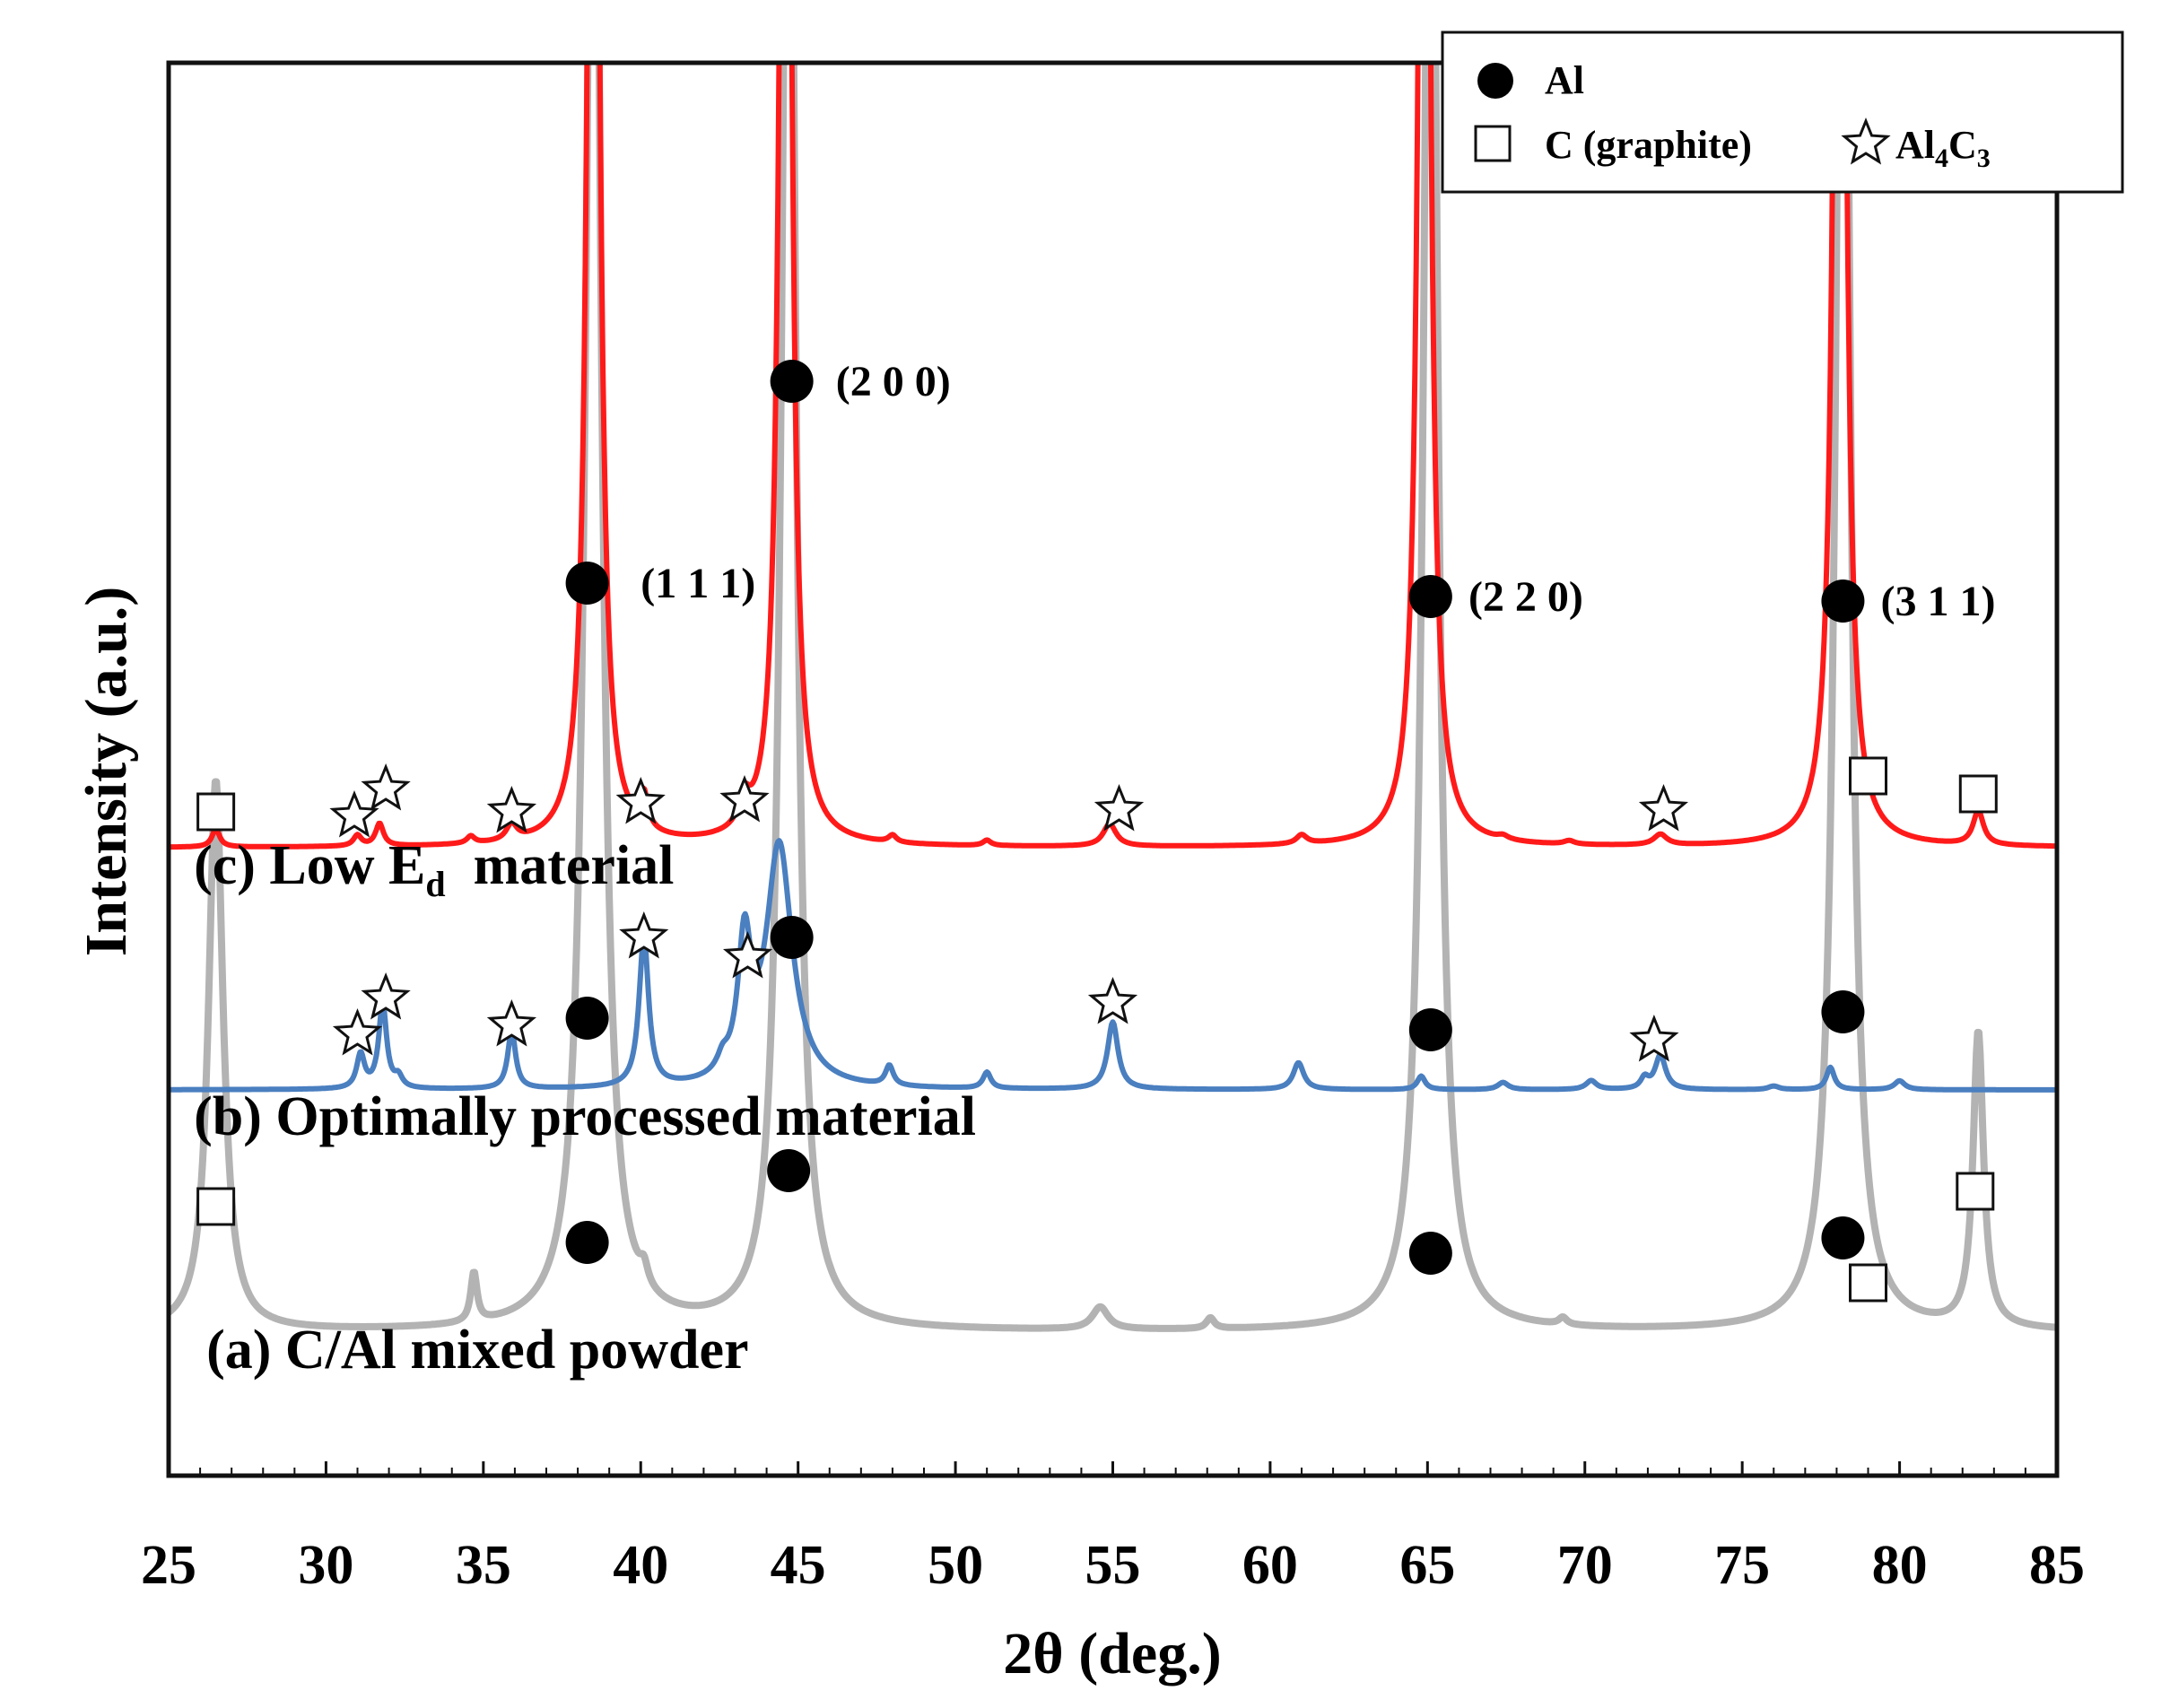 Image resolution: width=2161 pixels, height=1708 pixels. Describe the element at coordinates (1648, 145) in the screenshot. I see `legend-label-graphite: C (graphite)` at that location.